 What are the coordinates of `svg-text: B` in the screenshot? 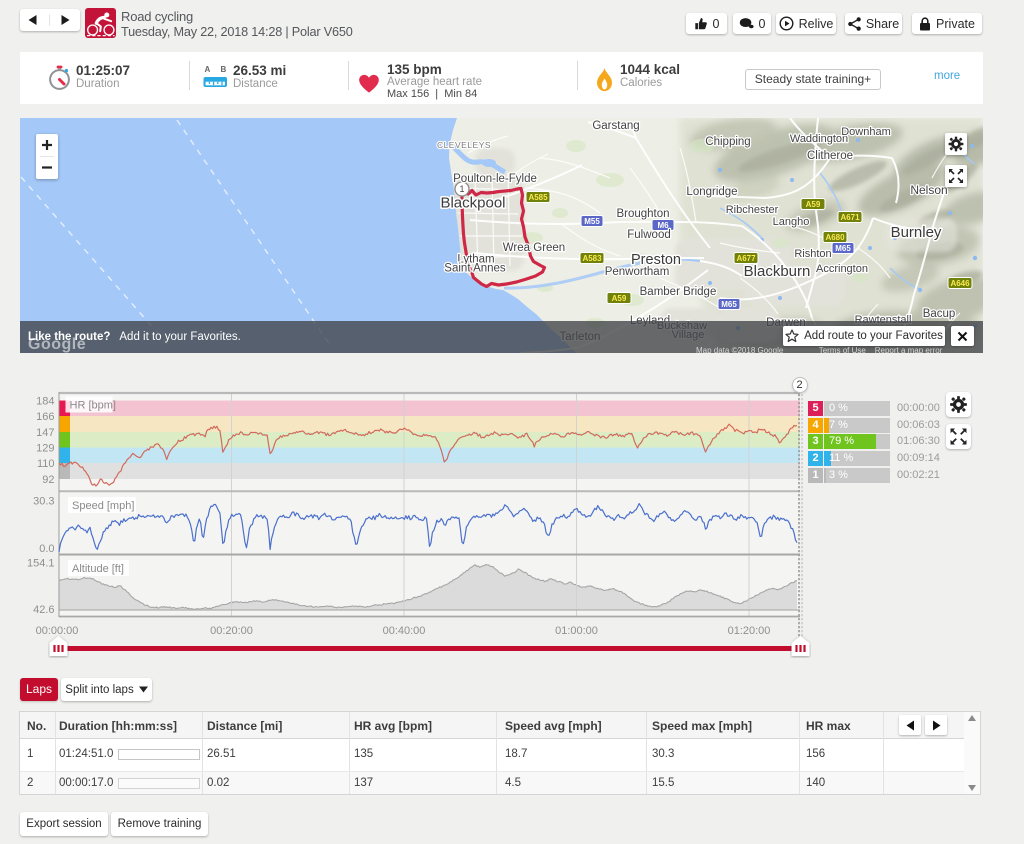 It's located at (224, 69).